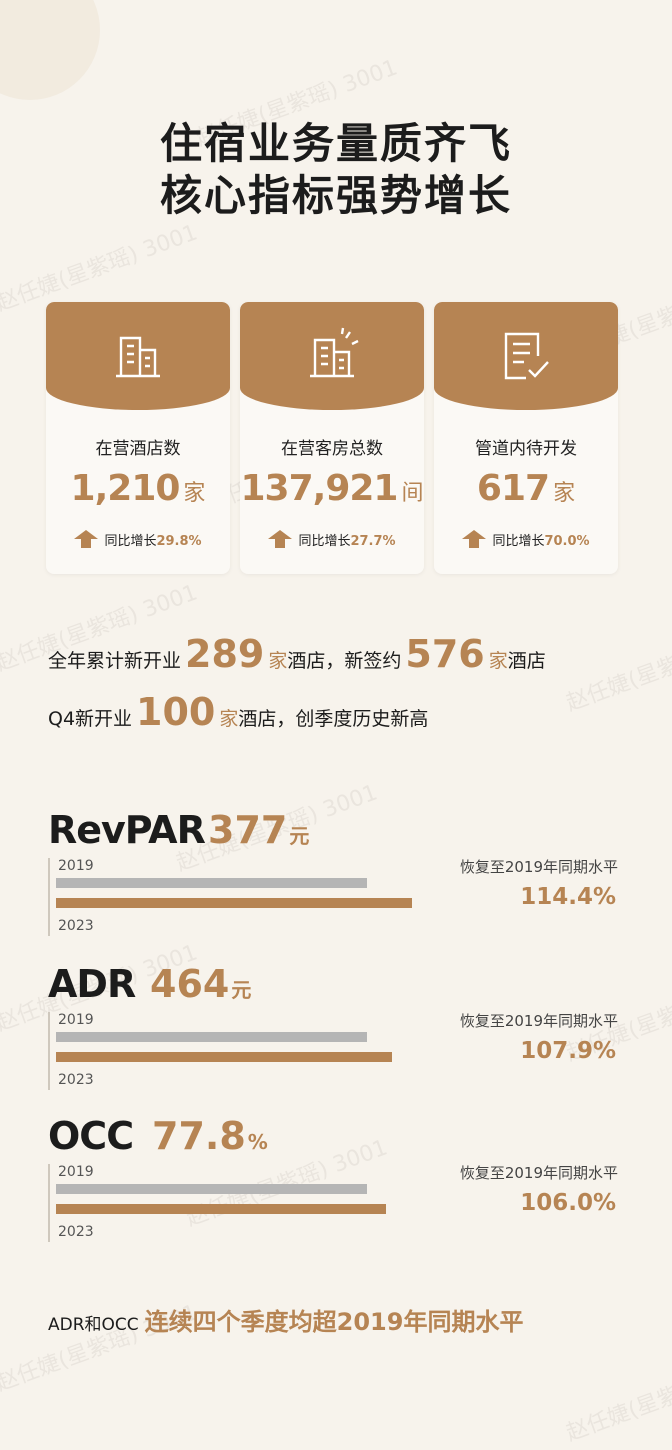 This screenshot has height=1450, width=672. I want to click on metric-name: RevPAR, so click(126, 830).